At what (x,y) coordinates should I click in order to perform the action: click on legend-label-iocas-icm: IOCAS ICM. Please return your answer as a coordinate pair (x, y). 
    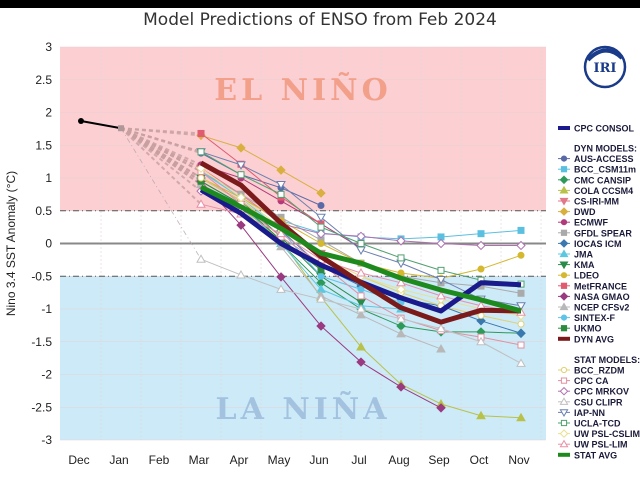
    Looking at the image, I should click on (598, 244).